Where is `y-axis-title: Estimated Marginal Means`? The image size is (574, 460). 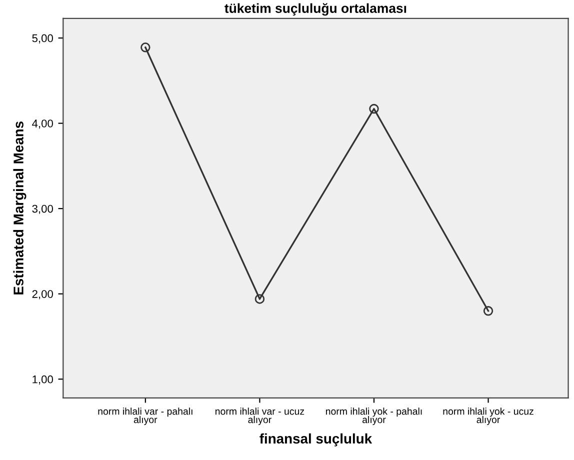 y-axis-title: Estimated Marginal Means is located at coordinates (19, 208).